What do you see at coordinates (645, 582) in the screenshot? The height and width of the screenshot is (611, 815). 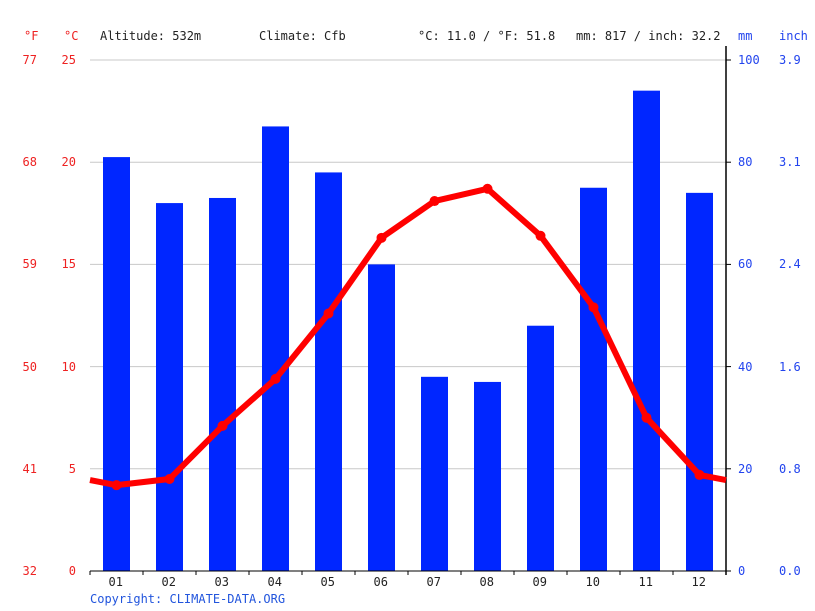 I see `month-tick-label: 11` at bounding box center [645, 582].